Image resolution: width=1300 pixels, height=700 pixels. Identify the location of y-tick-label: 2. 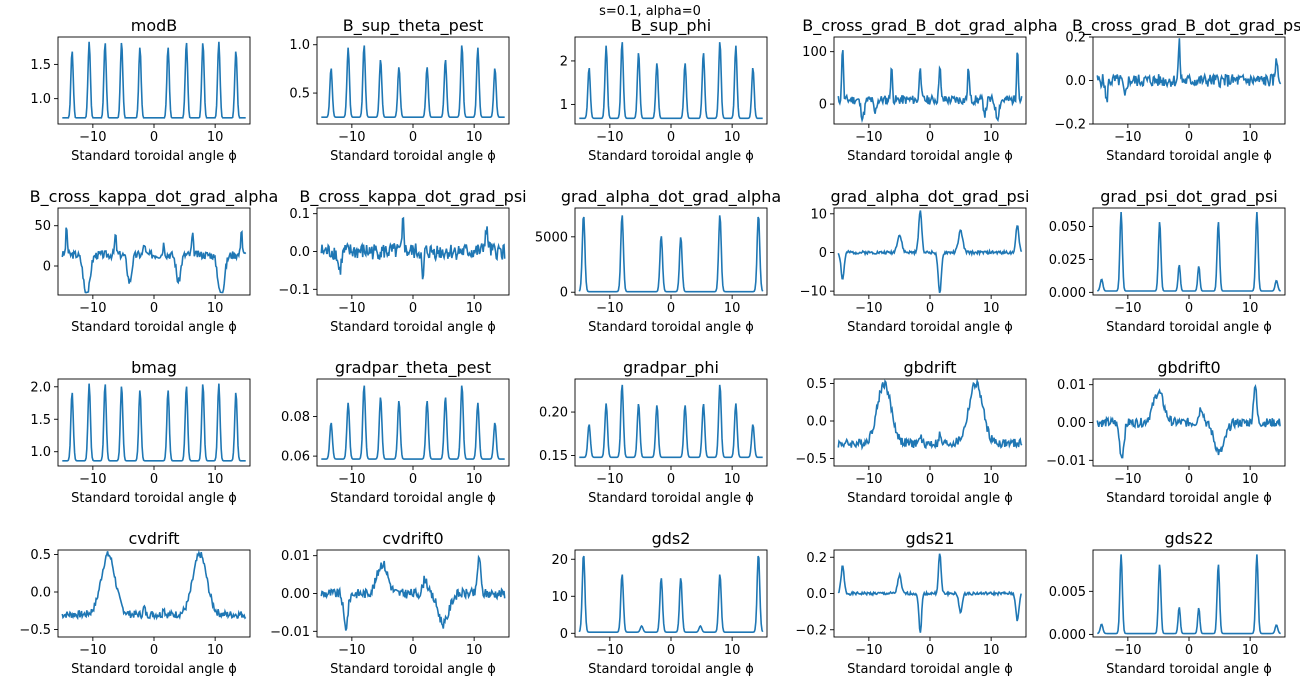
(564, 61).